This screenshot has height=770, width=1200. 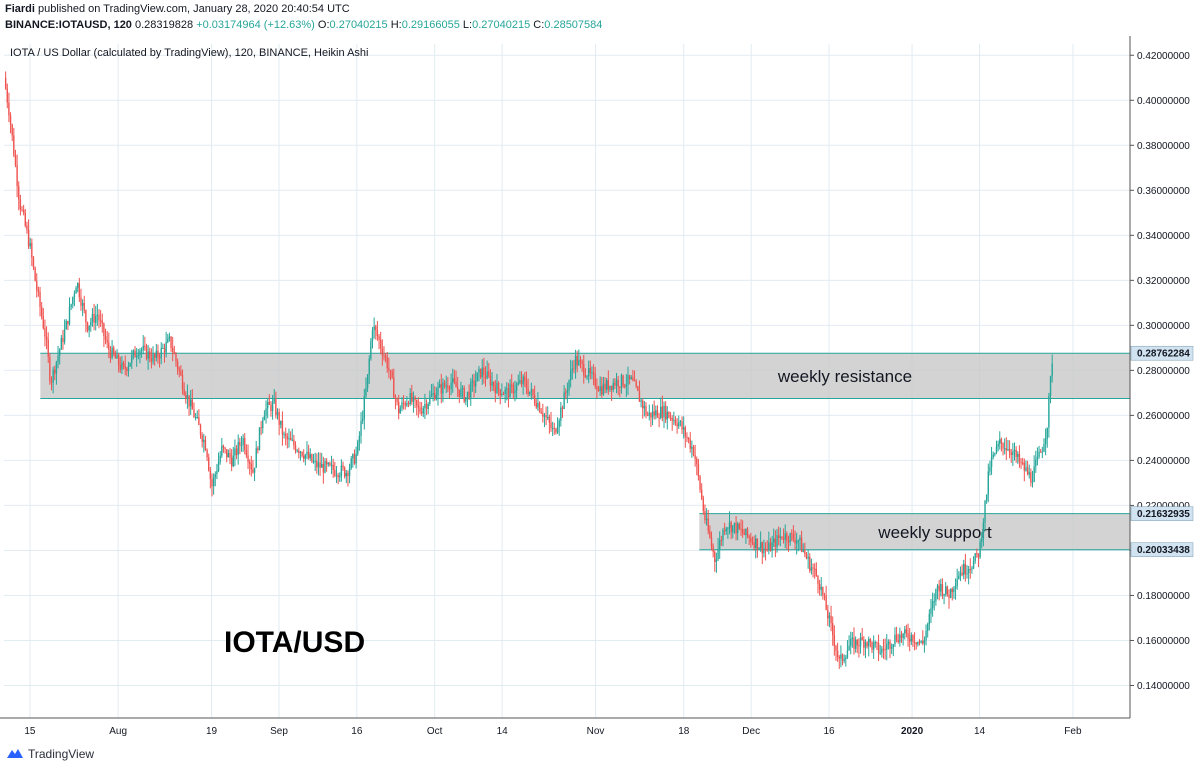 What do you see at coordinates (1163, 641) in the screenshot?
I see `y-tick-label: 0.16000000` at bounding box center [1163, 641].